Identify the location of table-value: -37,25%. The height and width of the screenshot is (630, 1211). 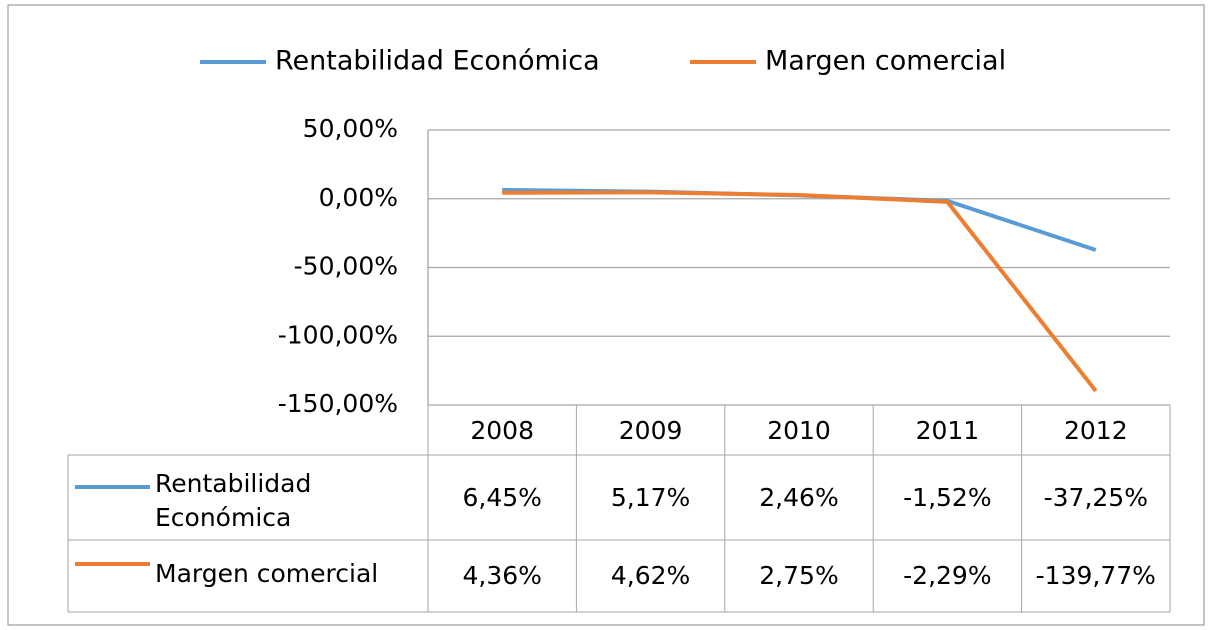
(1095, 497).